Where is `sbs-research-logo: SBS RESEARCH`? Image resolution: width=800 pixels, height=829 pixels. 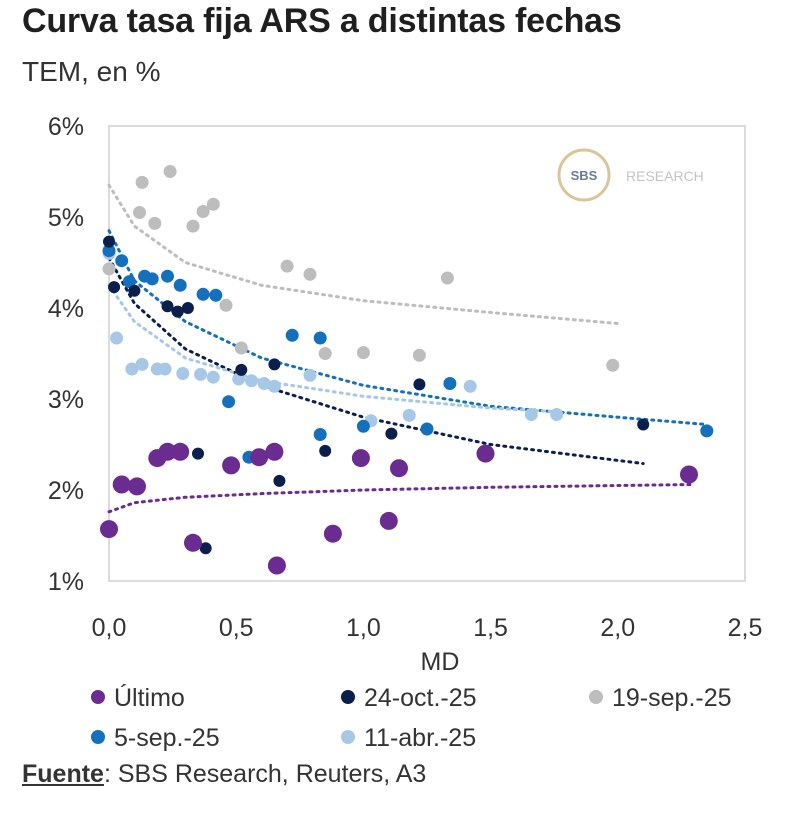 sbs-research-logo: SBS RESEARCH is located at coordinates (630, 175).